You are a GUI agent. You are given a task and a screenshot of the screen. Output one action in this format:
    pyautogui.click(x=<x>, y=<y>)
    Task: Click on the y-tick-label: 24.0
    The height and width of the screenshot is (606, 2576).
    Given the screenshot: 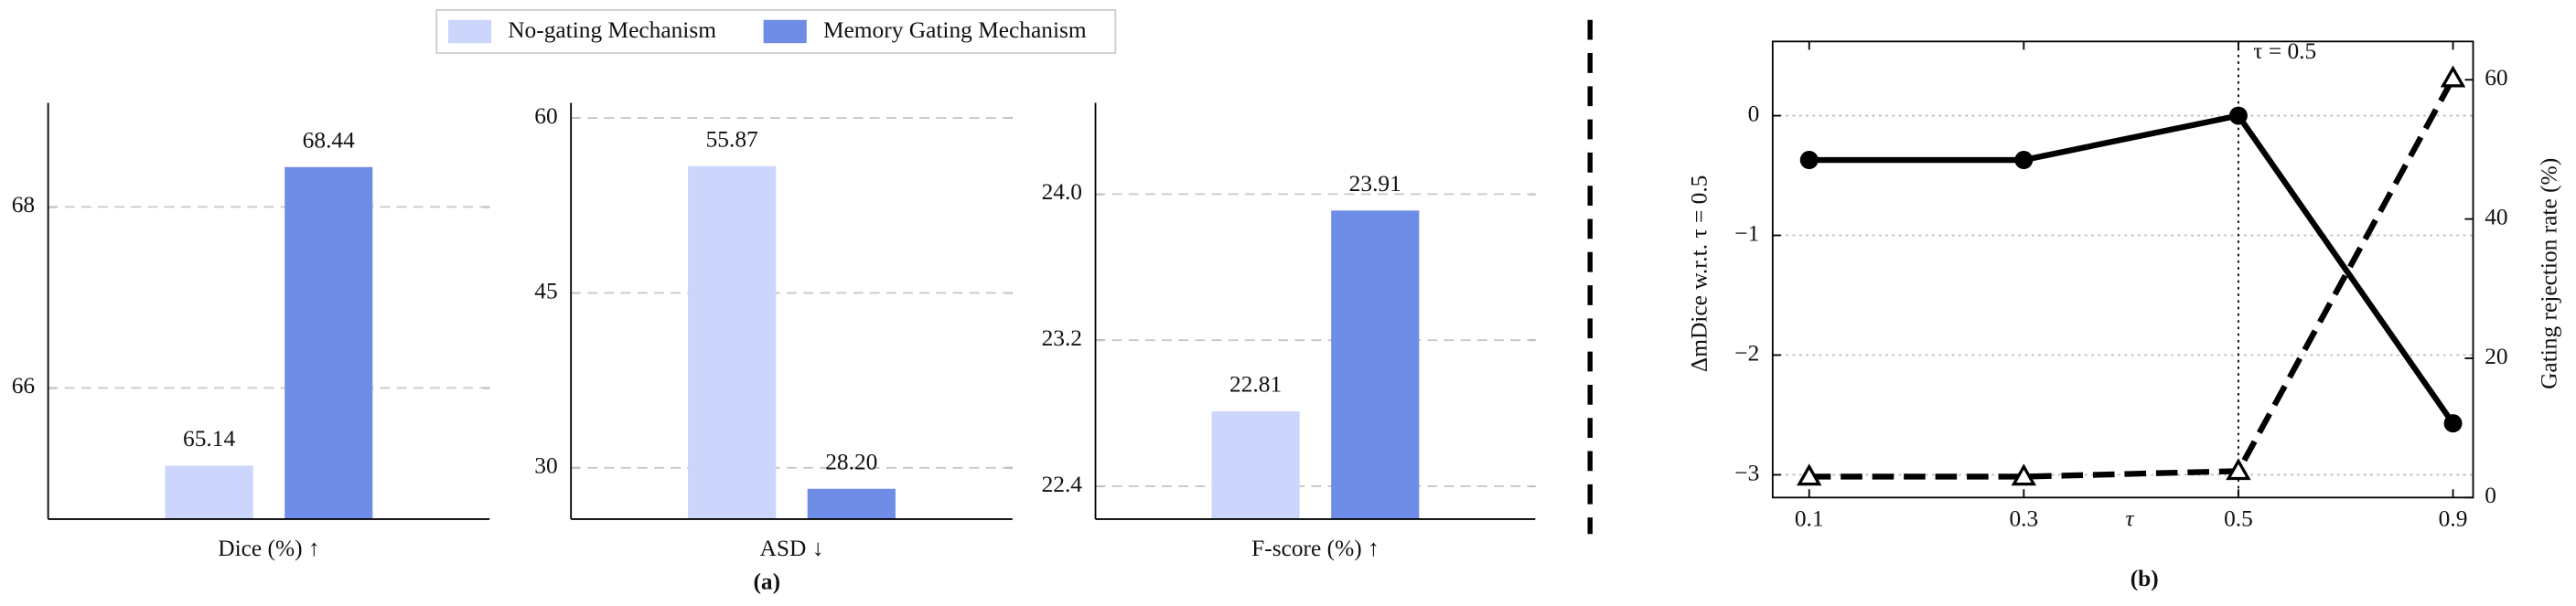 What is the action you would take?
    pyautogui.click(x=1062, y=192)
    